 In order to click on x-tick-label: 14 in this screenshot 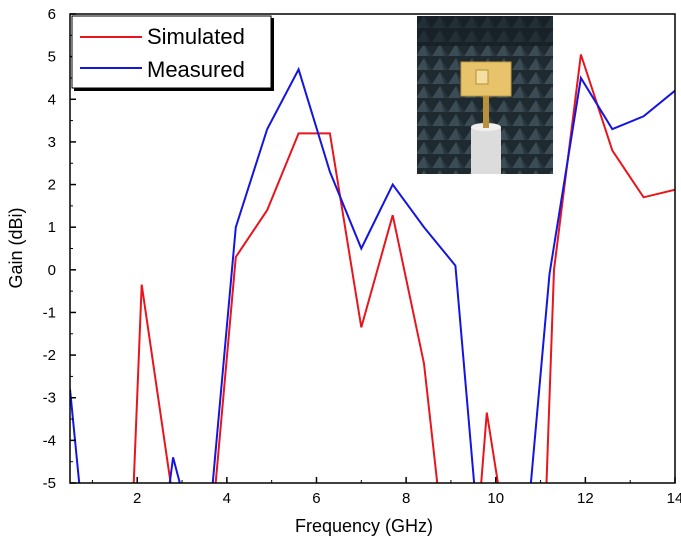, I will do `click(674, 498)`.